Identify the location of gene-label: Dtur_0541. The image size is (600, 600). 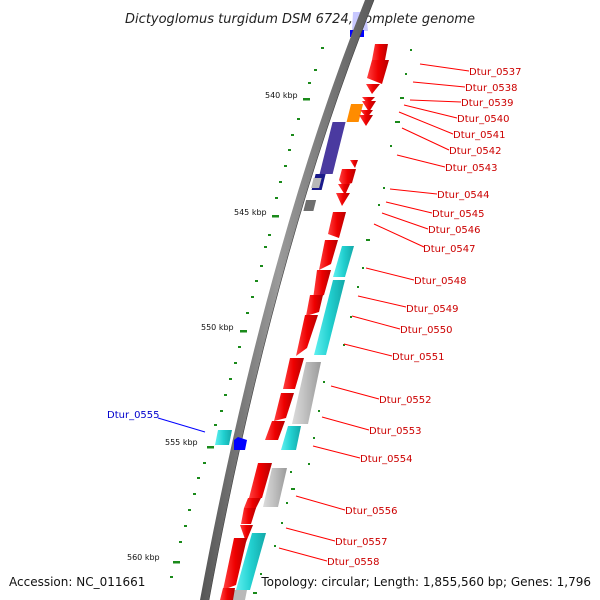
(479, 135).